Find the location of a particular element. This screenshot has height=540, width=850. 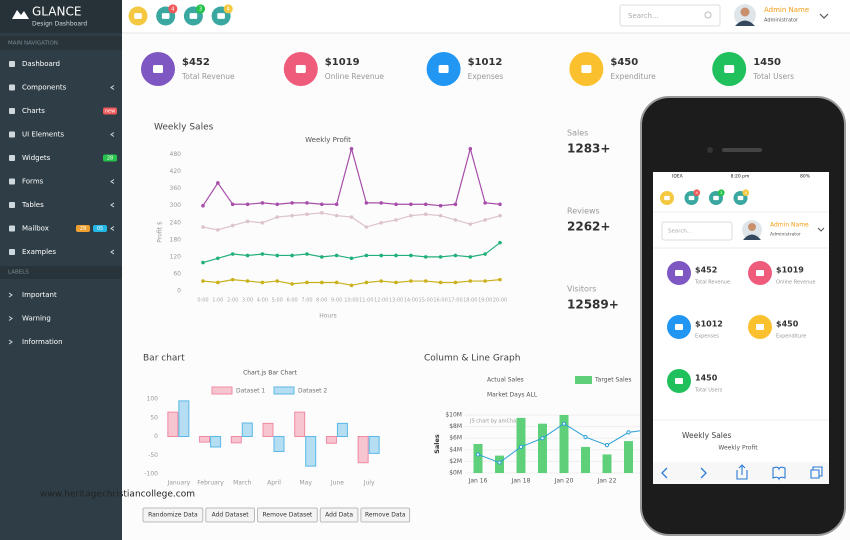

nav-badge is located at coordinates (100, 228).